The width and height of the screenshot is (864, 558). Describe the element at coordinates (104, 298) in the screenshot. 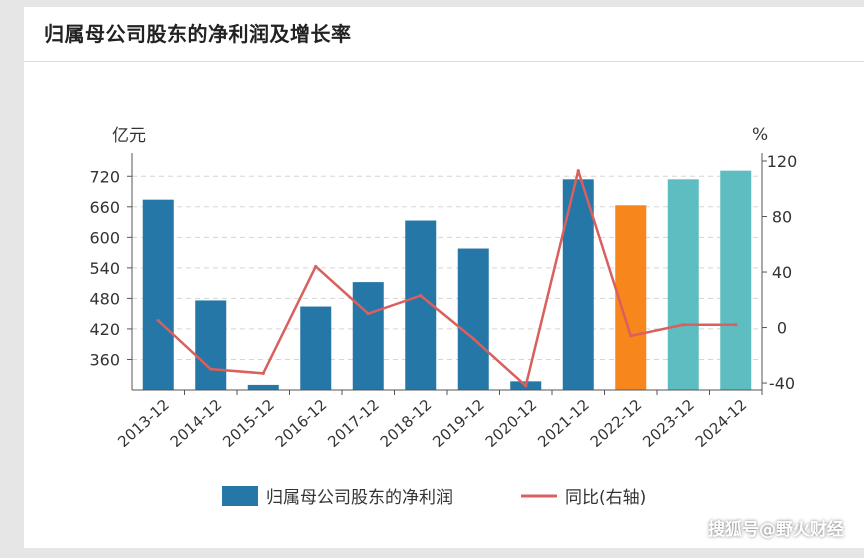

I see `left-tick-label: 480` at that location.